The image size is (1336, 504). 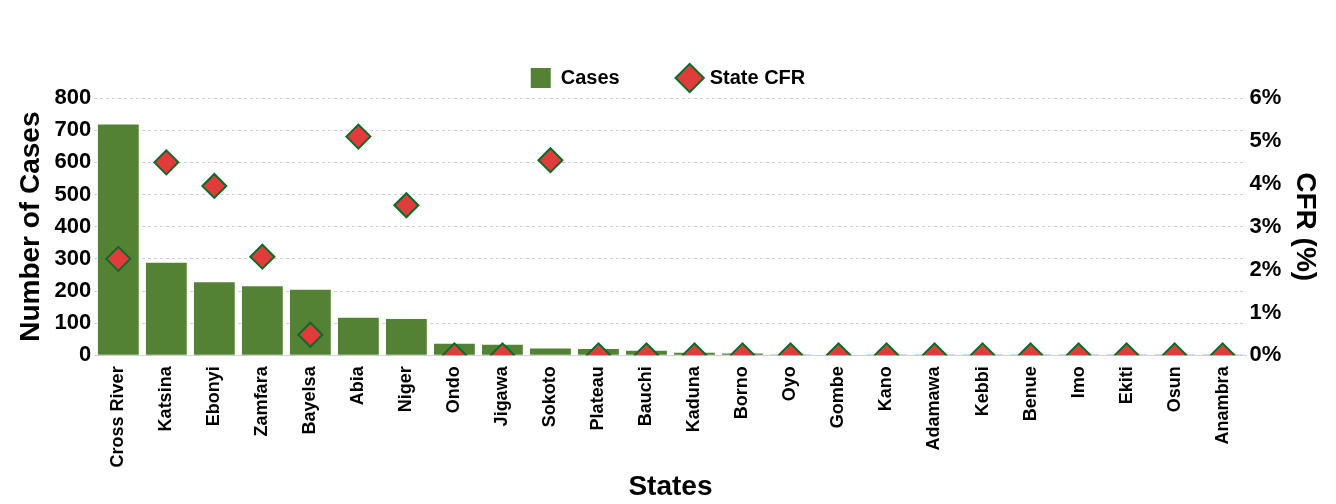 What do you see at coordinates (261, 401) in the screenshot?
I see `x-tick-label: Zamfara` at bounding box center [261, 401].